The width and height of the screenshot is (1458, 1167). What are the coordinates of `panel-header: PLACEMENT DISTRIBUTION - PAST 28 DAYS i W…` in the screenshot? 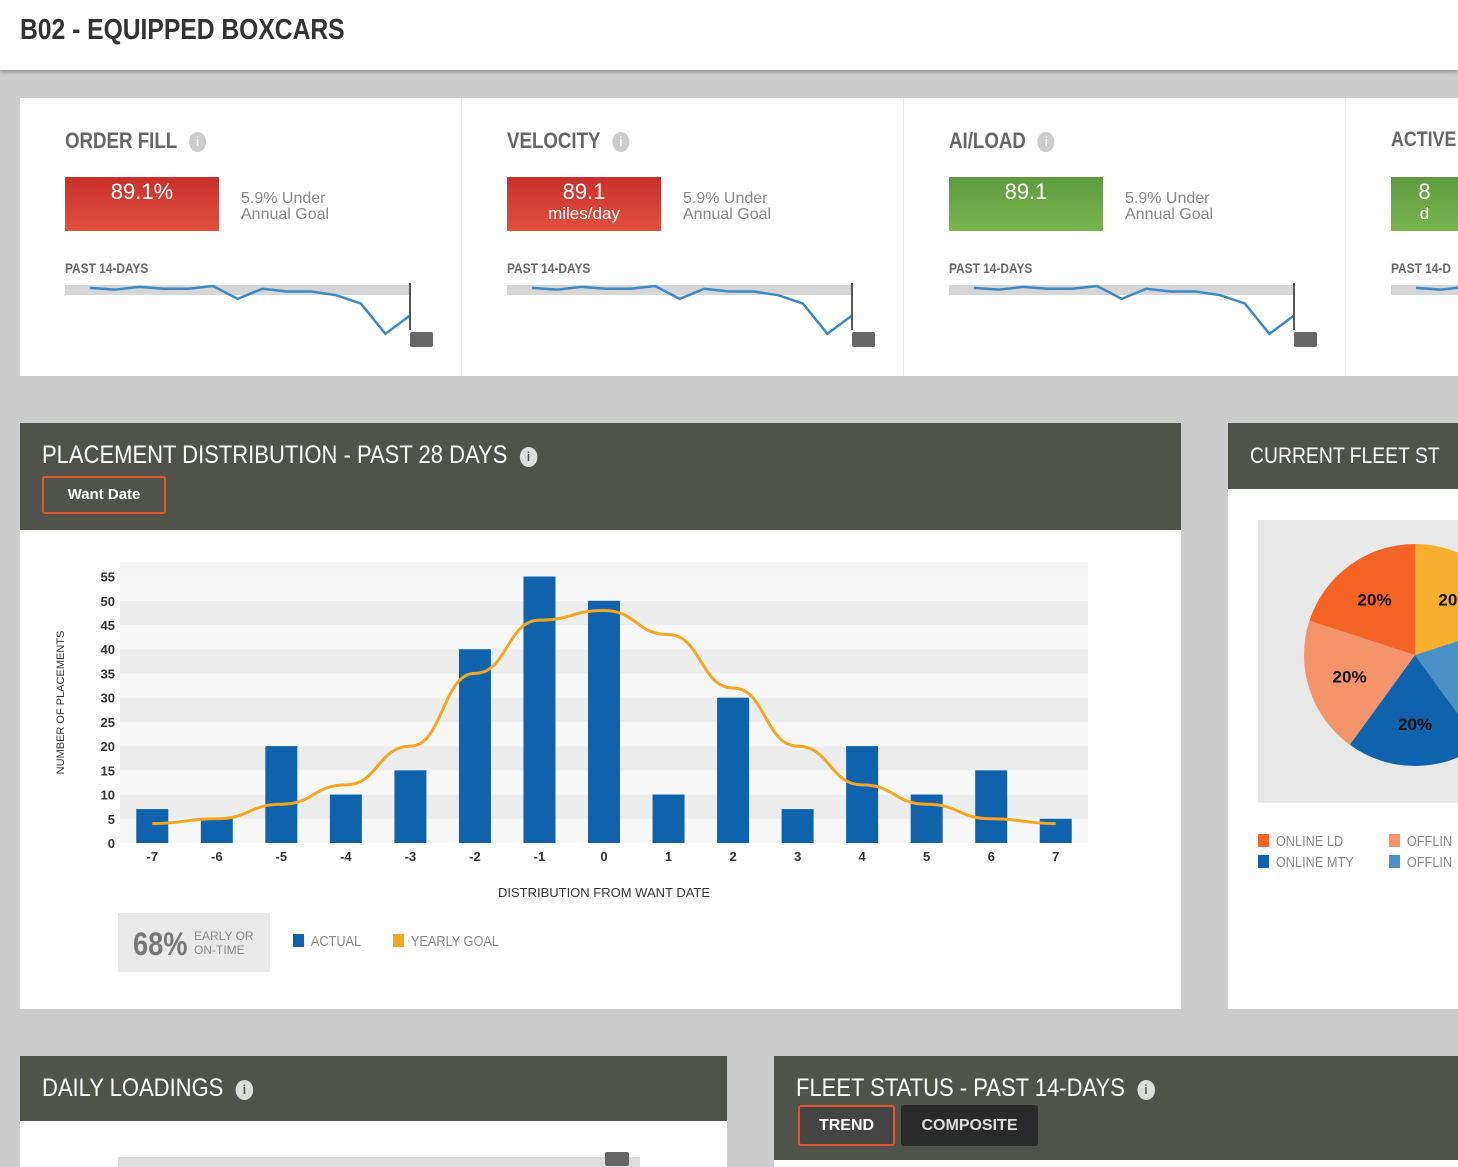 It's located at (600, 476).